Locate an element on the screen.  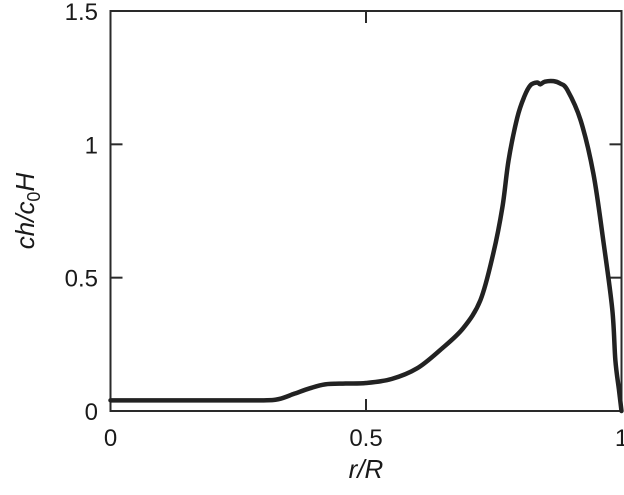
x-tick-label: 0.5 is located at coordinates (365, 438).